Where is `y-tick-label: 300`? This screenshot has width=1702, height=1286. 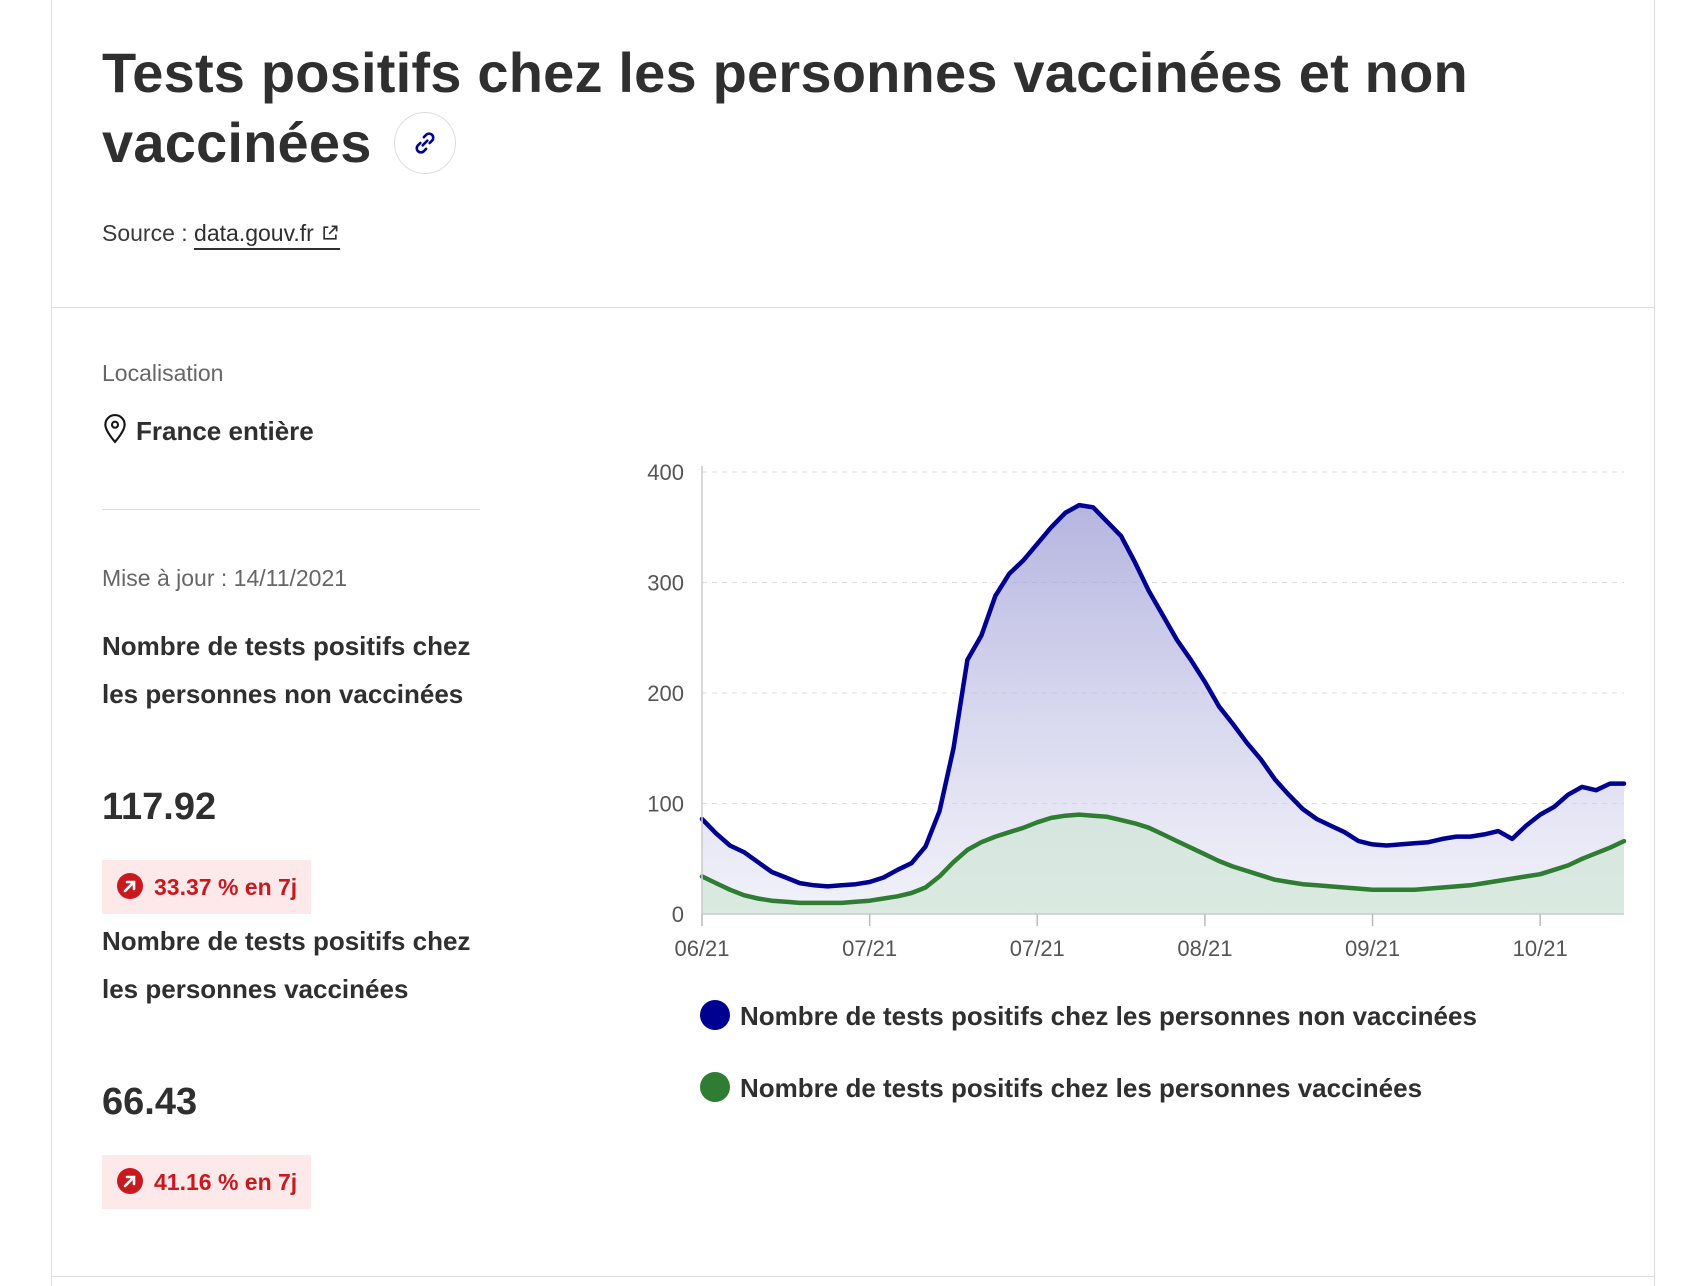 y-tick-label: 300 is located at coordinates (665, 583).